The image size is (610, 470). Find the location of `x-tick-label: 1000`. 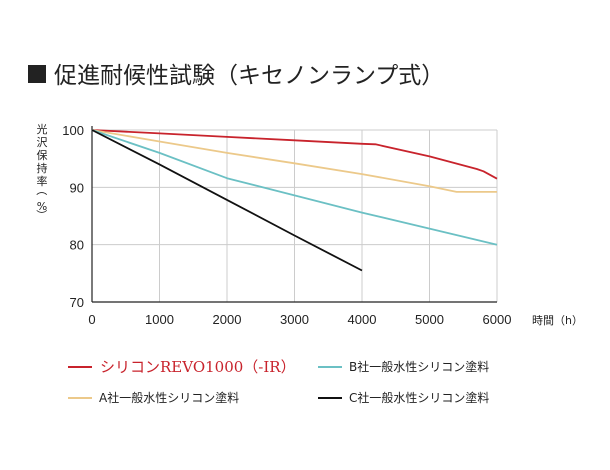

x-tick-label: 1000 is located at coordinates (159, 319).